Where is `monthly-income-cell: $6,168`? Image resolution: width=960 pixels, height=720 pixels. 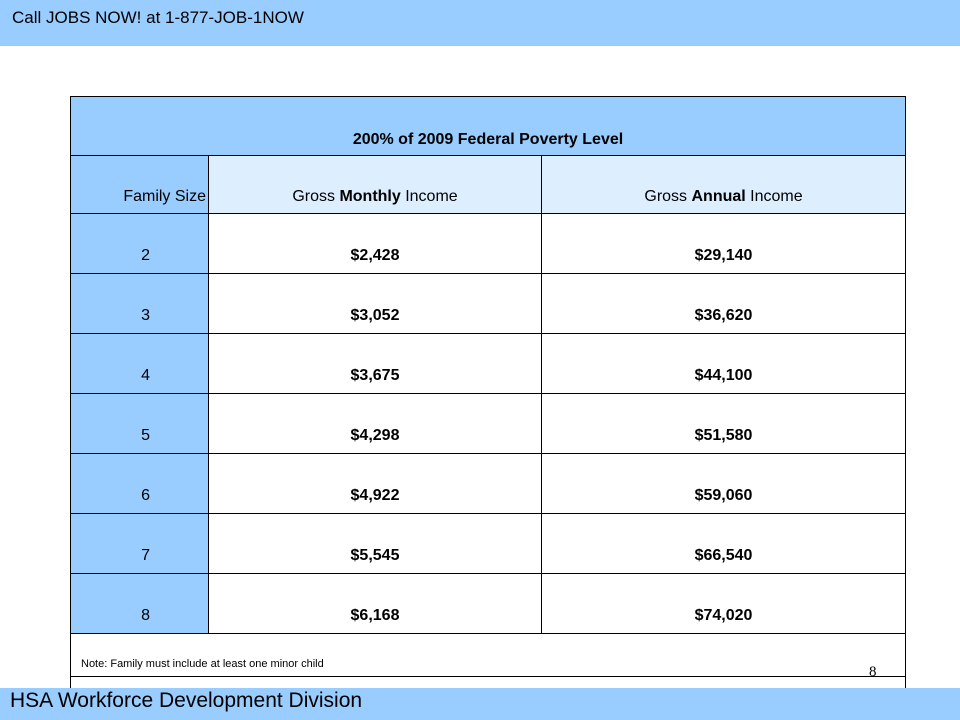 monthly-income-cell: $6,168 is located at coordinates (375, 603).